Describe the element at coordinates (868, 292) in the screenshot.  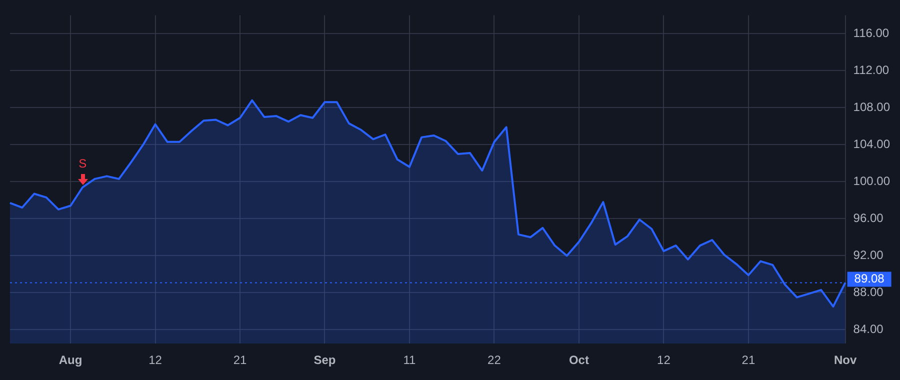
I see `y-tick-label: 88.00` at that location.